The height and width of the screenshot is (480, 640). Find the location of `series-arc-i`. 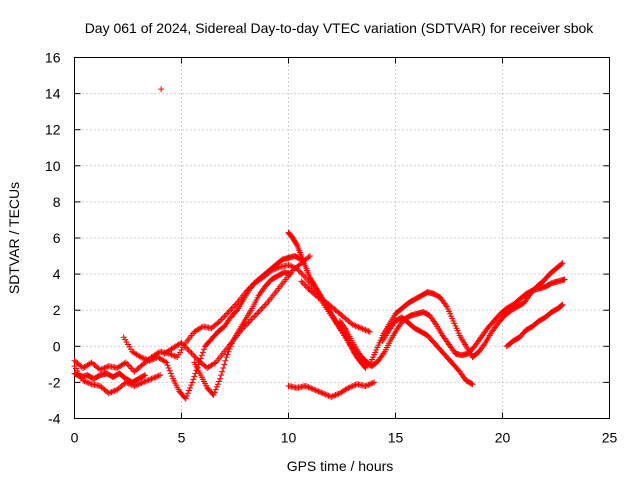

series-arc-i is located at coordinates (331, 389).